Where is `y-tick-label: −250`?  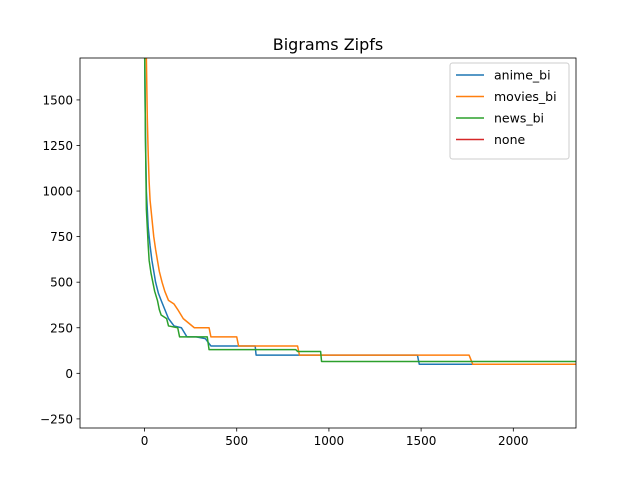 y-tick-label: −250 is located at coordinates (56, 419).